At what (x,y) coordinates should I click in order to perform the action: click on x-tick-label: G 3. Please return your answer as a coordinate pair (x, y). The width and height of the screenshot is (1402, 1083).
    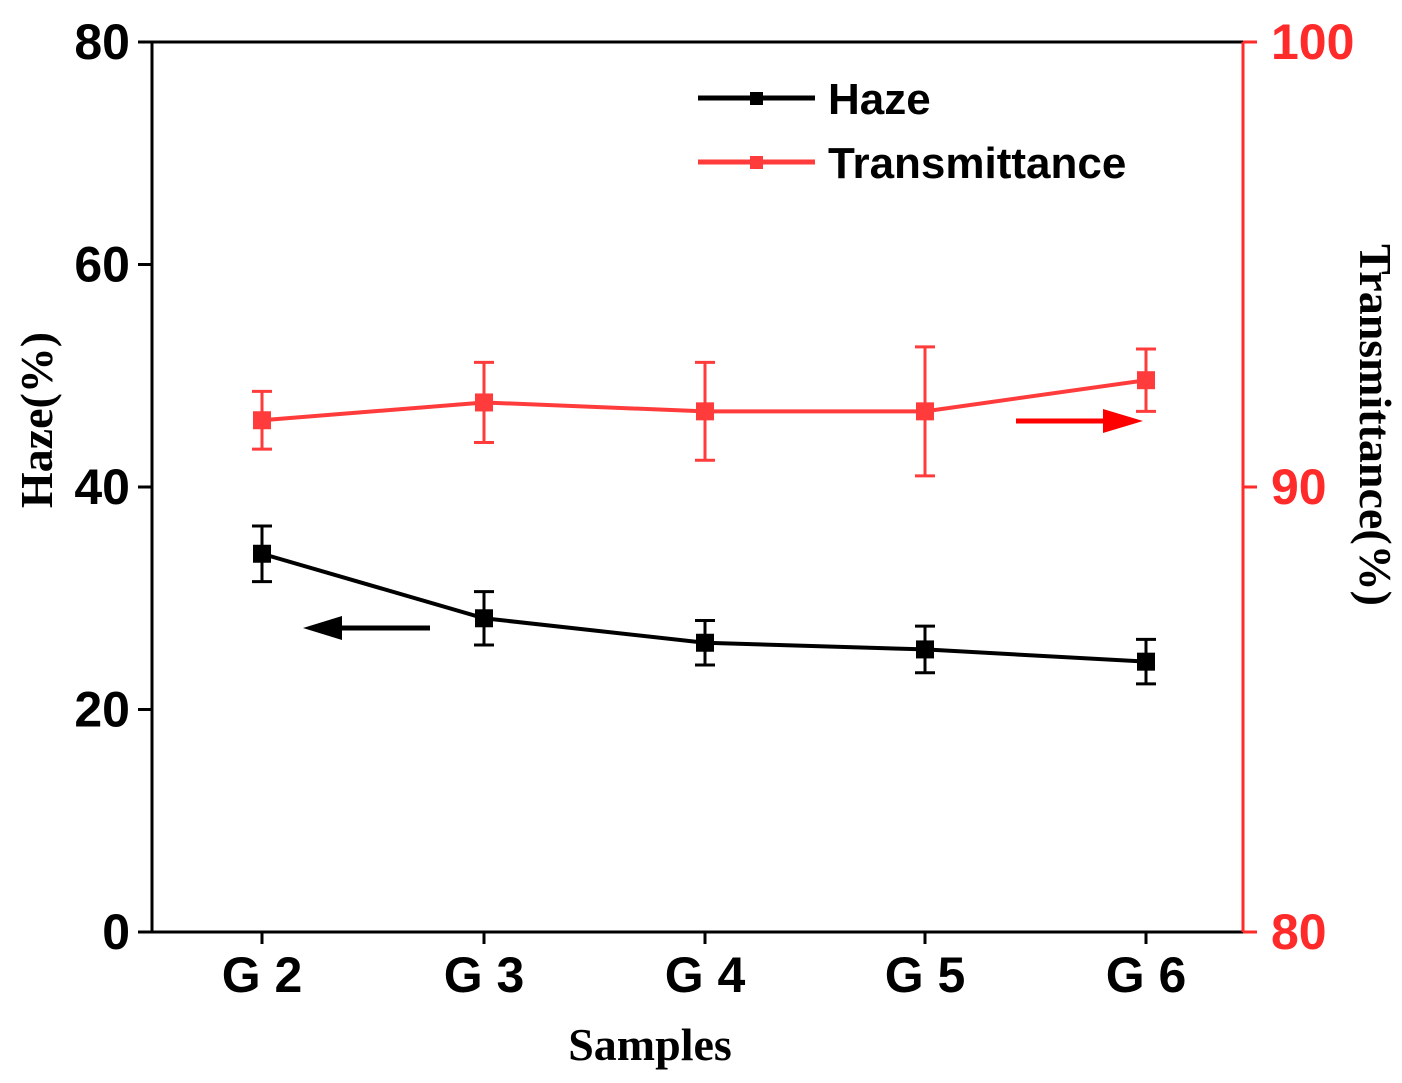
    Looking at the image, I should click on (484, 975).